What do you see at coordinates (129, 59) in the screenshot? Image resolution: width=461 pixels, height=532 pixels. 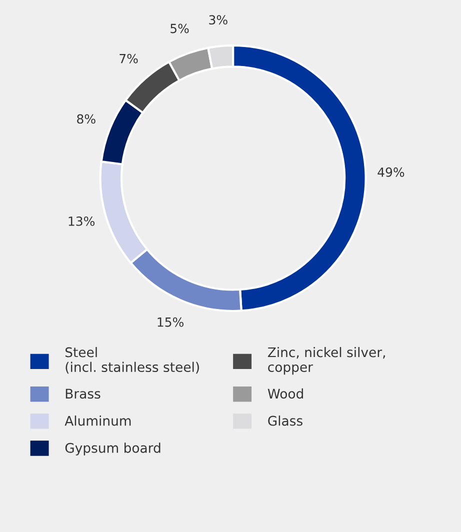 I see `data-label: 7%` at bounding box center [129, 59].